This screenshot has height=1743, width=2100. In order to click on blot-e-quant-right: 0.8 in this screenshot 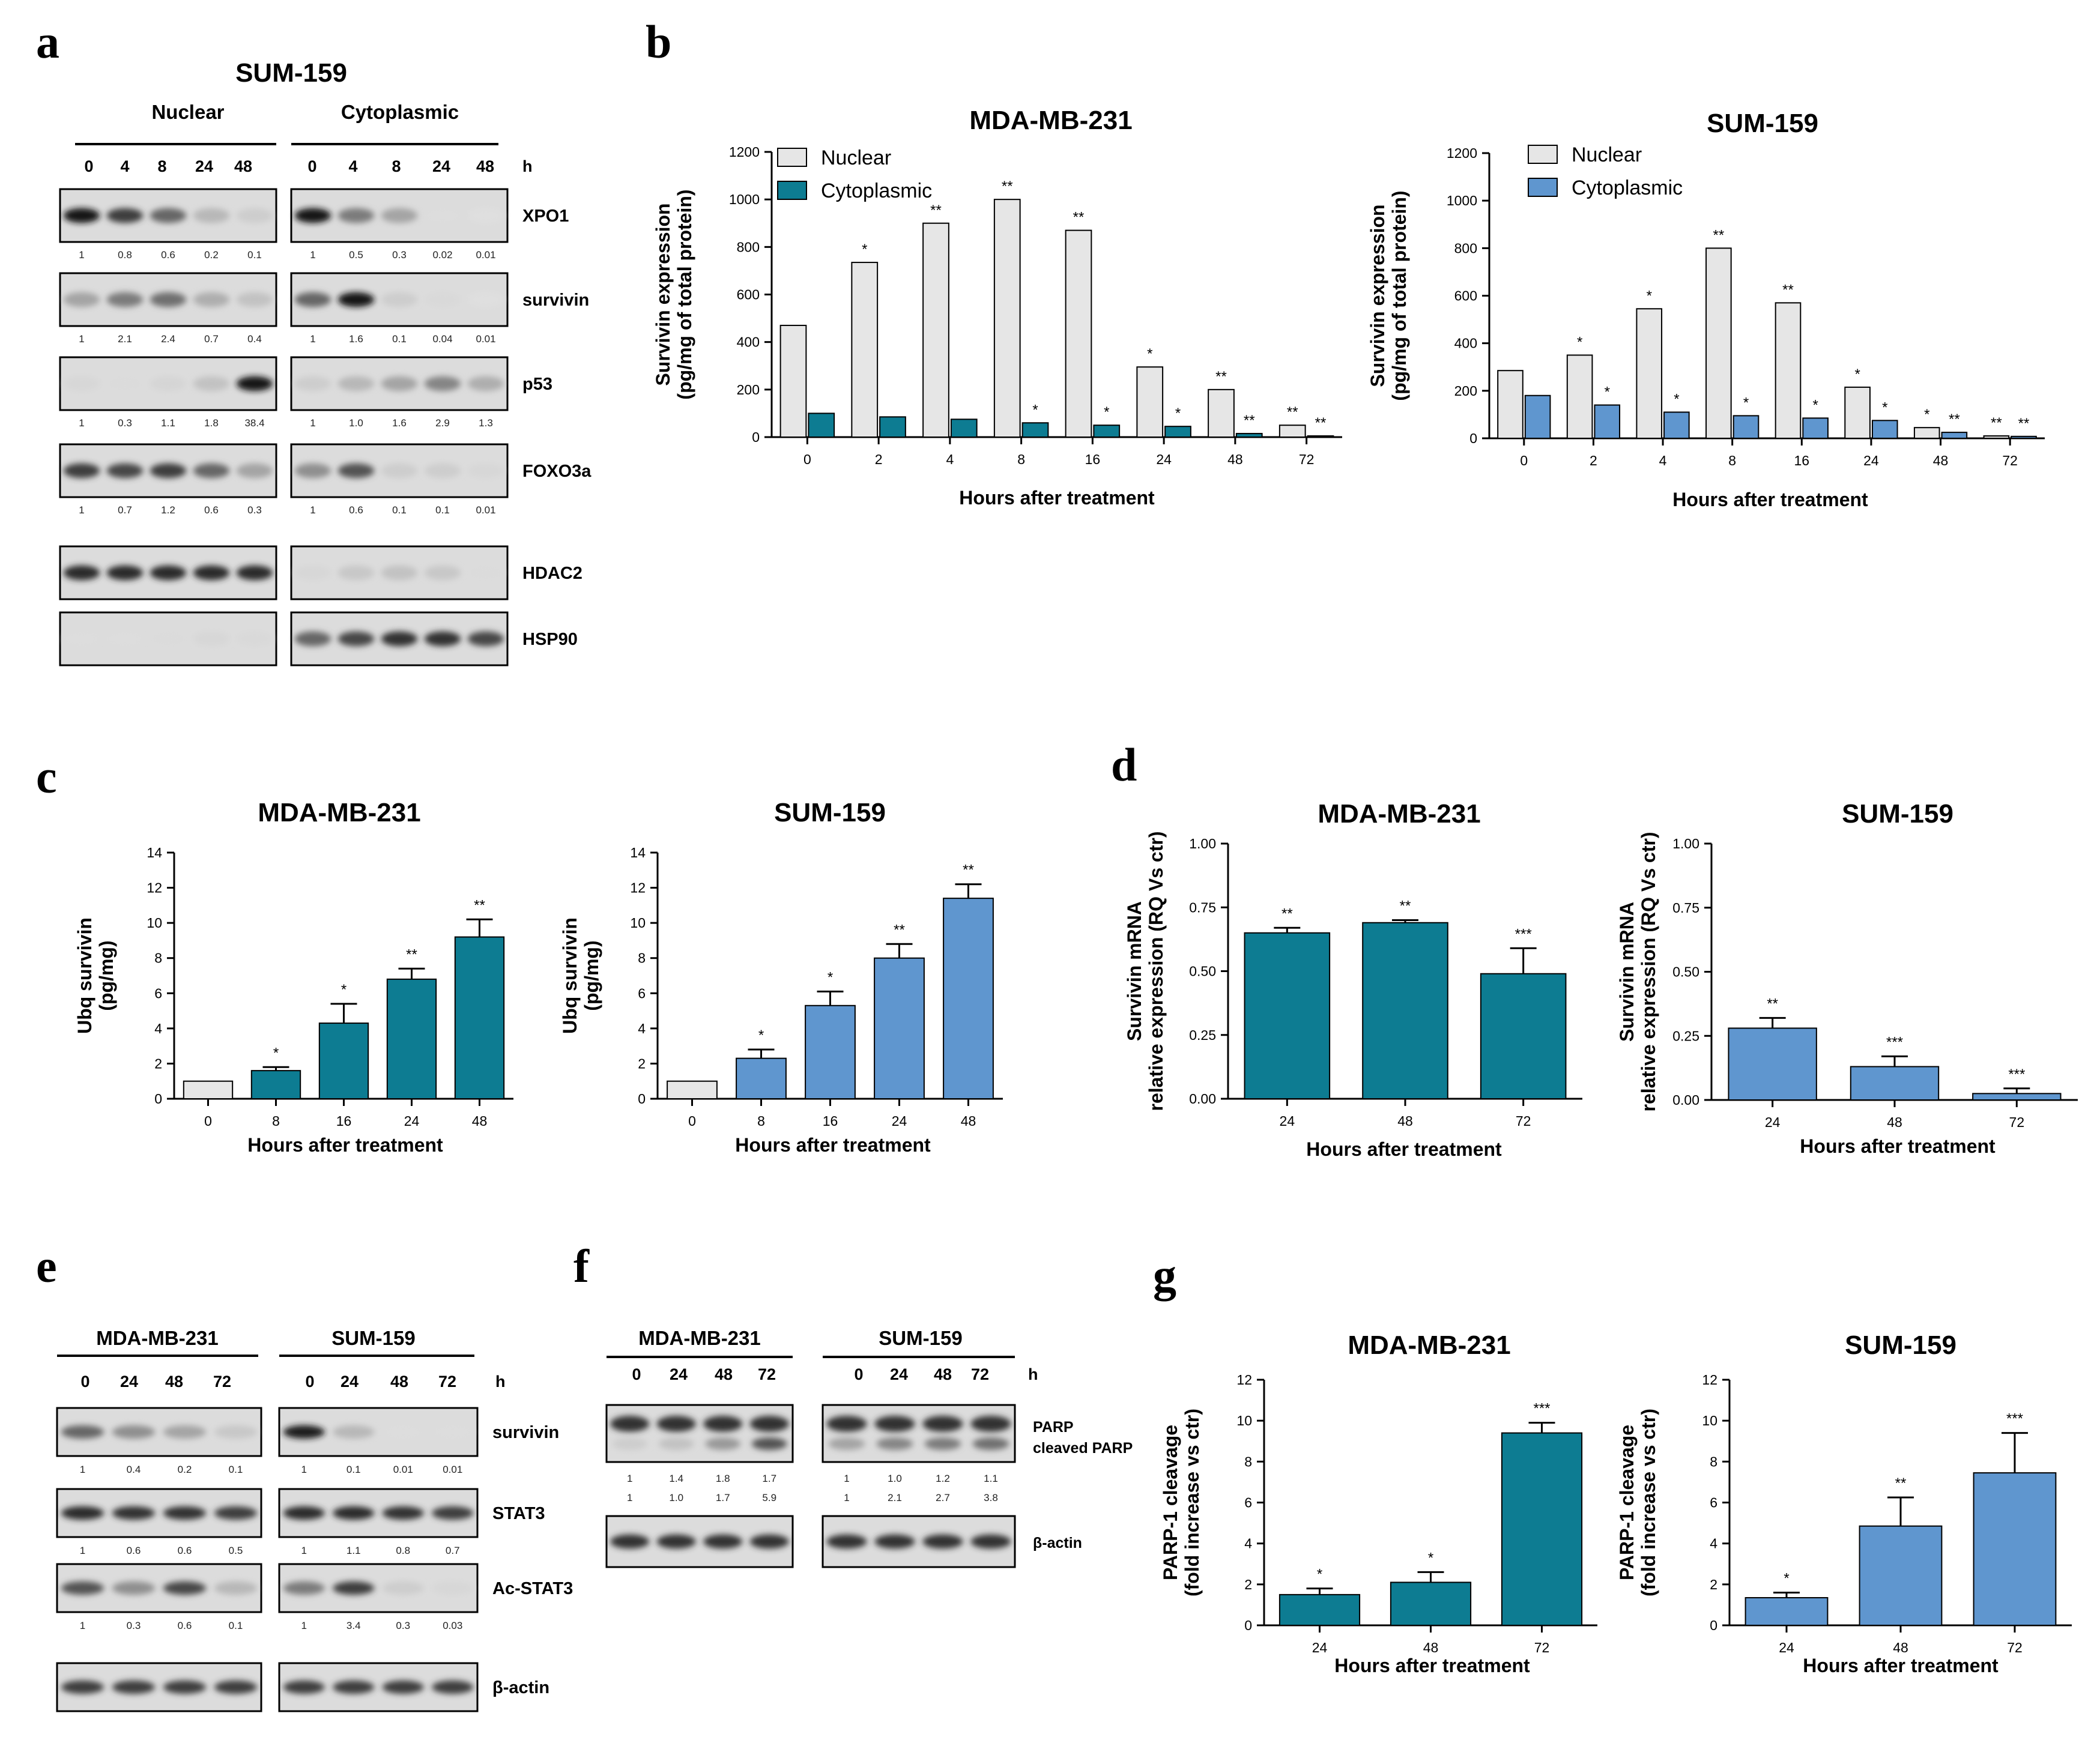, I will do `click(403, 1550)`.